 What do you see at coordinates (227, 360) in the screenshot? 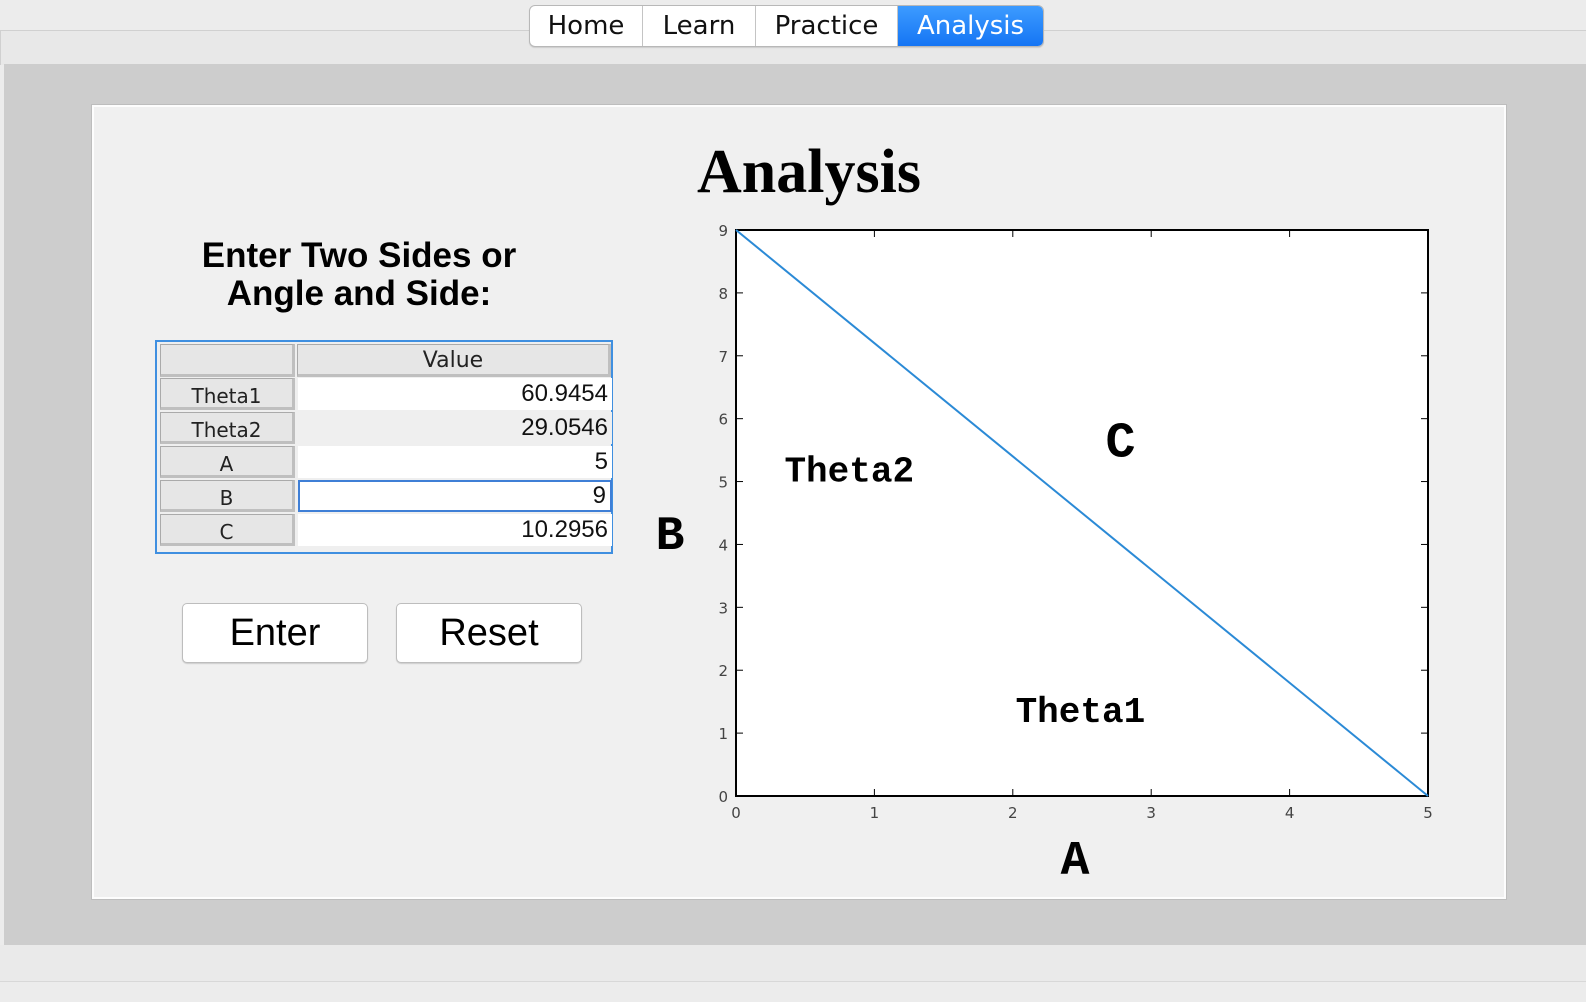
I see `table-corner-header` at bounding box center [227, 360].